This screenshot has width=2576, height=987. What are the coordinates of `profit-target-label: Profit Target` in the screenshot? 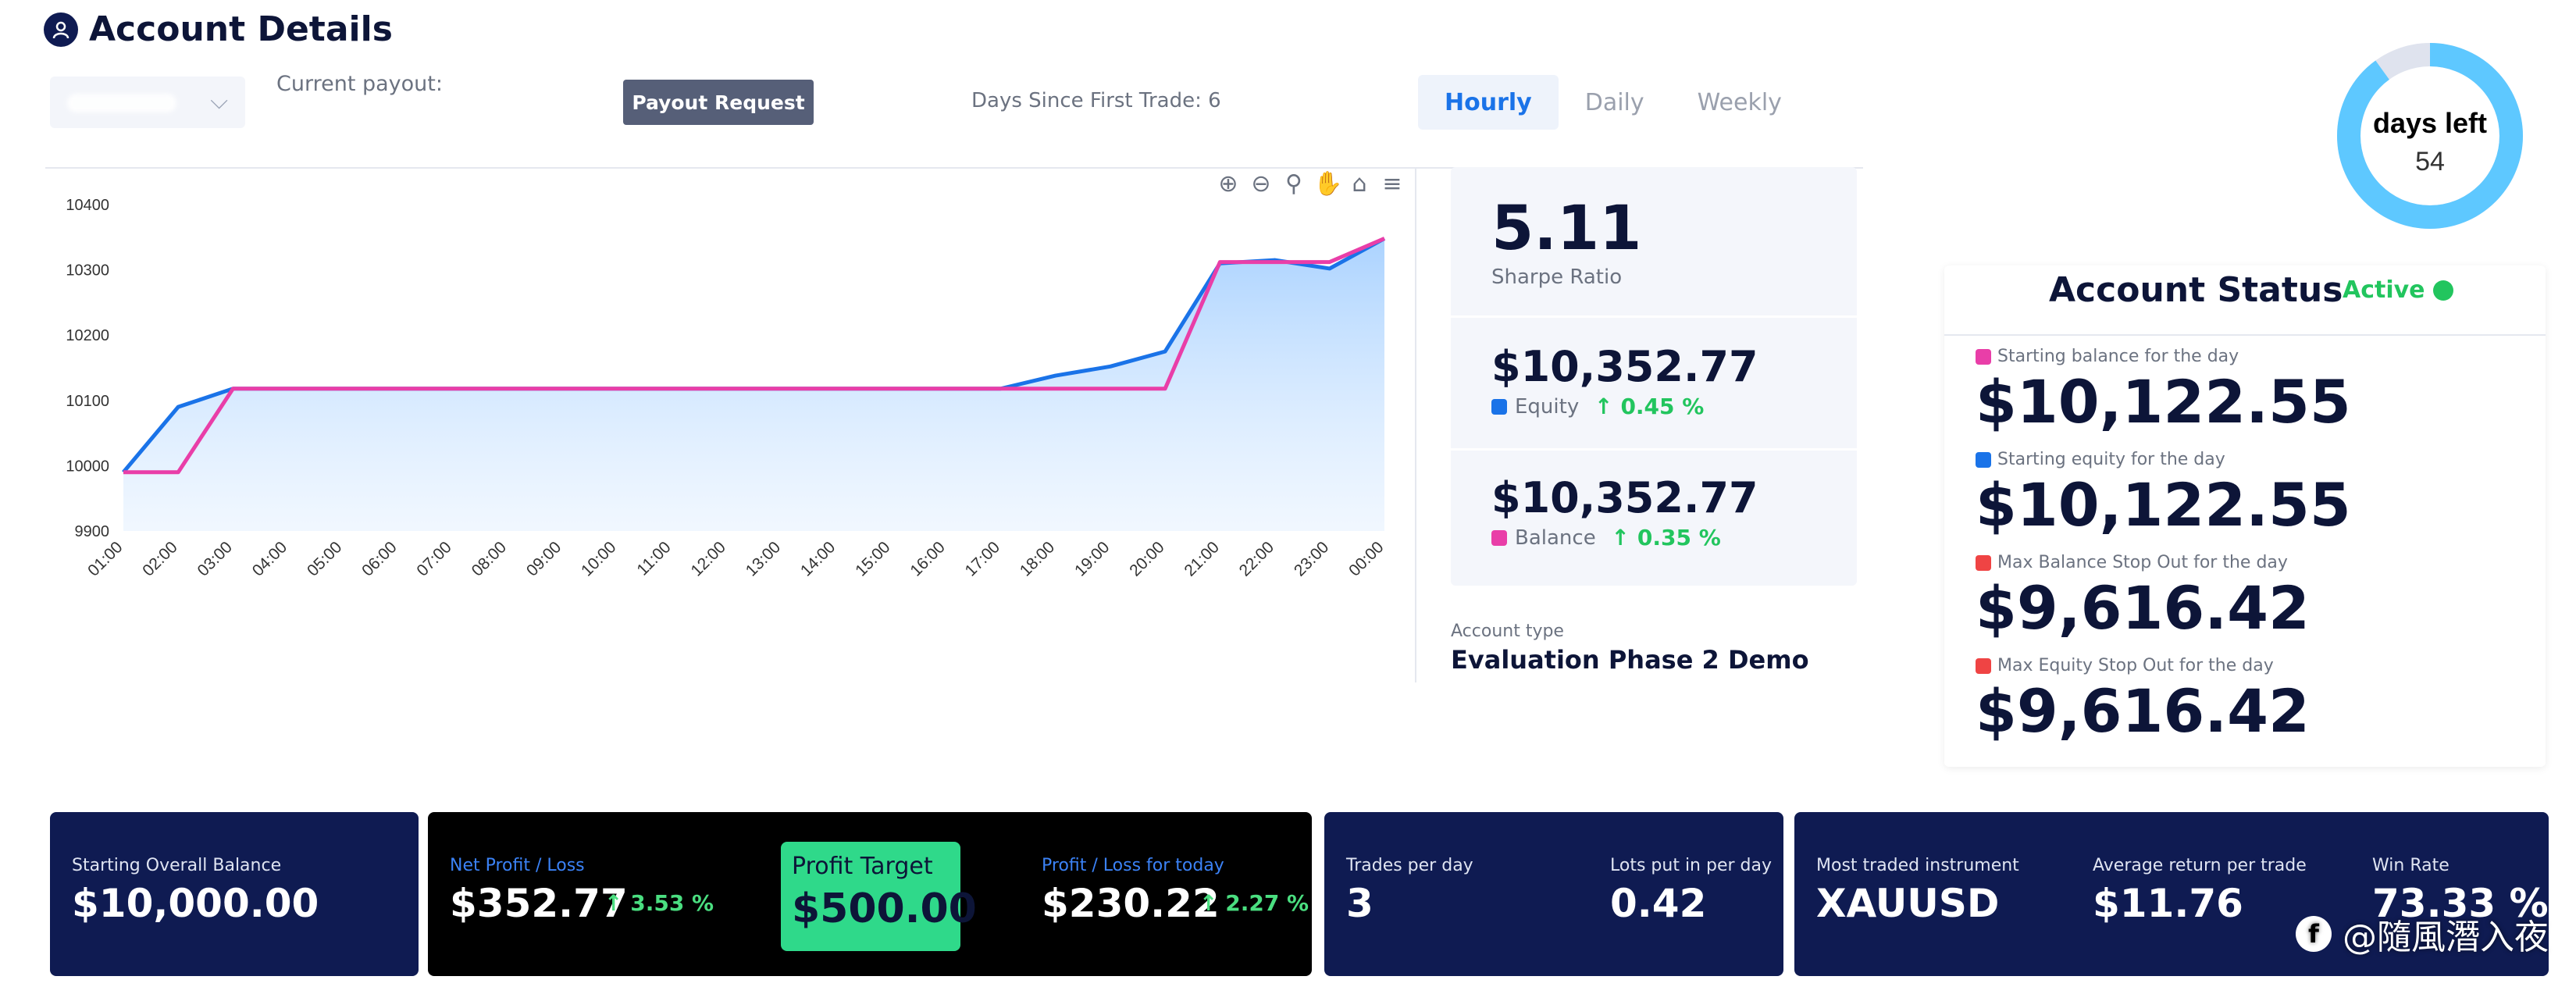 It's located at (862, 867).